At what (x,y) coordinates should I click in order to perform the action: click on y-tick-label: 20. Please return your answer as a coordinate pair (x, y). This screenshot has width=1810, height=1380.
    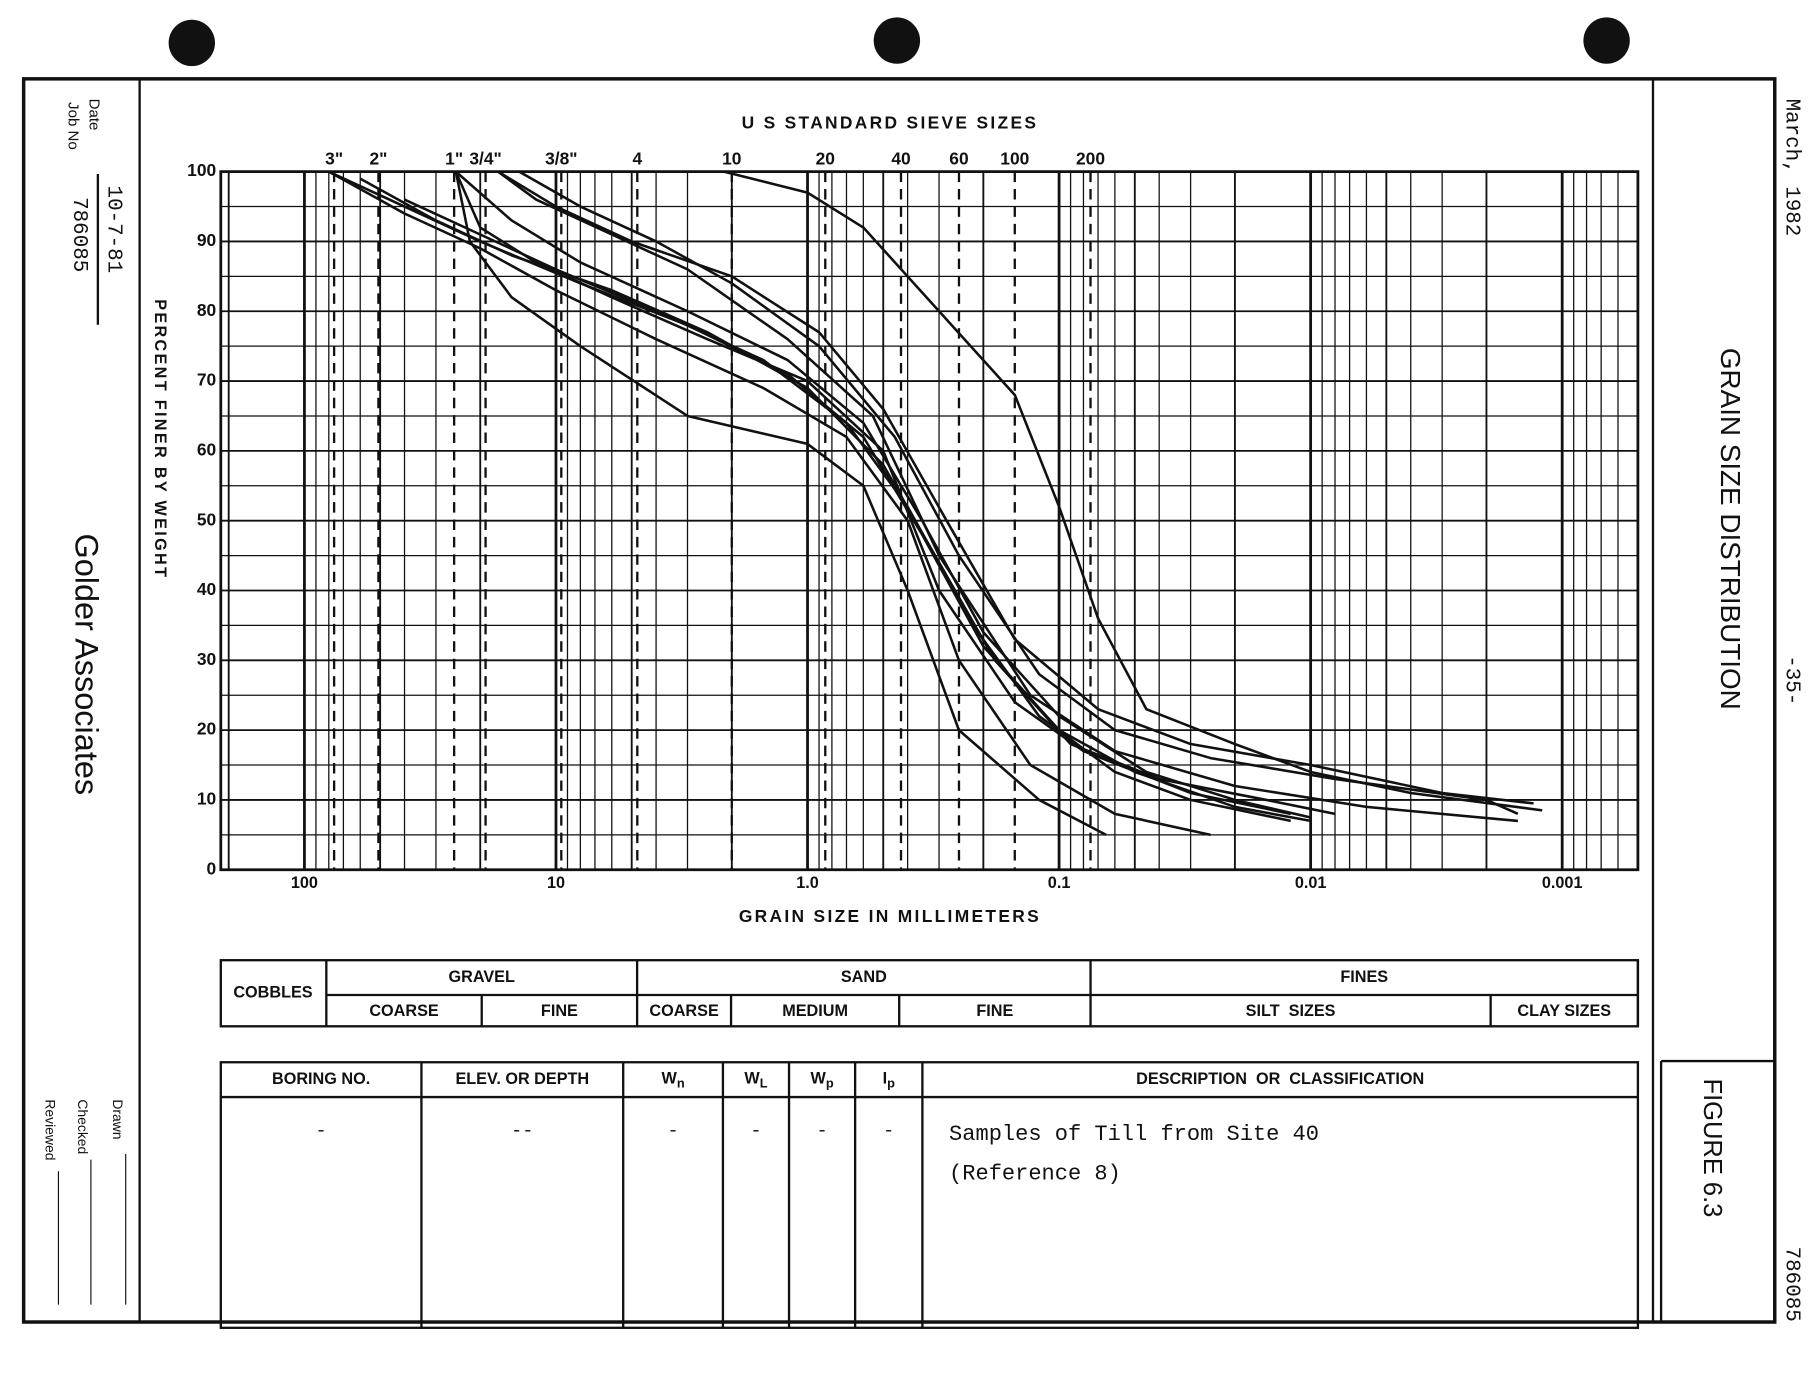
    Looking at the image, I should click on (206, 729).